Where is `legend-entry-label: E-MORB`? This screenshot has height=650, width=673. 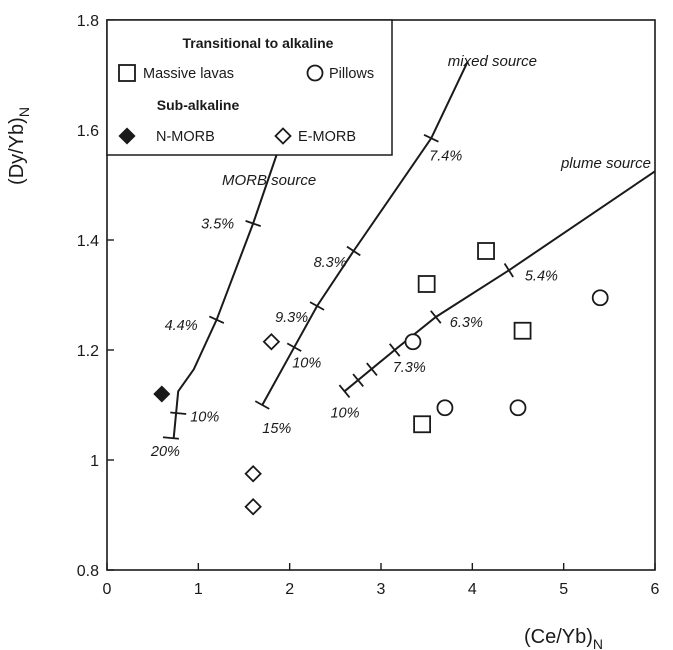 legend-entry-label: E-MORB is located at coordinates (327, 137).